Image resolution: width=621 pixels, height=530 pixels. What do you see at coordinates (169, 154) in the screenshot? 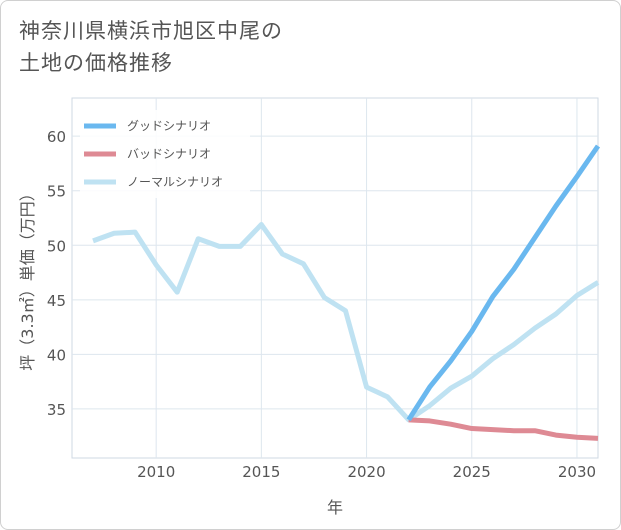
I see `legend-label: バッドシナリオ` at bounding box center [169, 154].